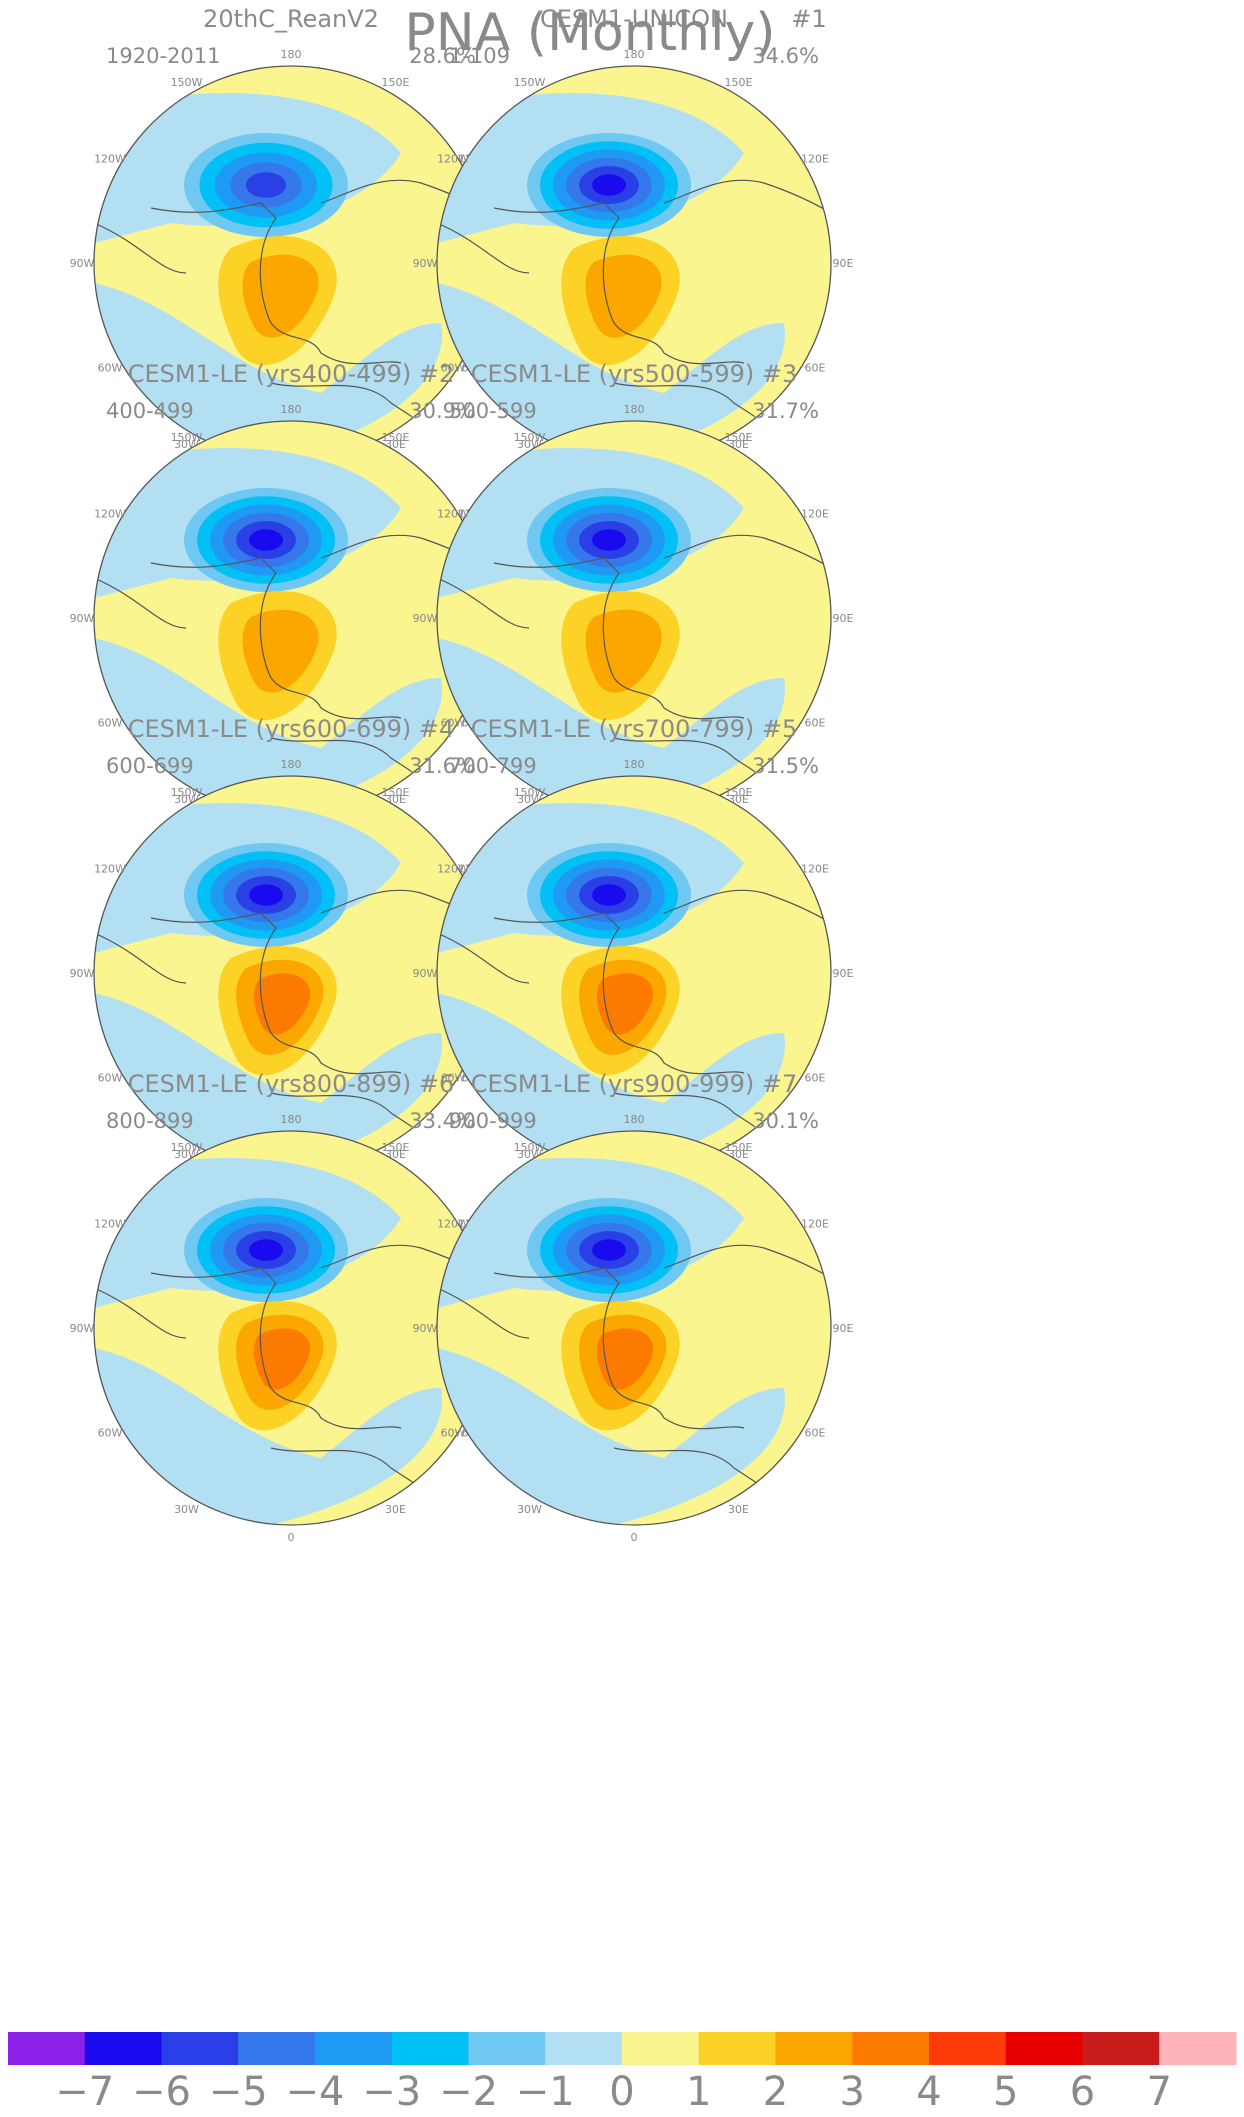  I want to click on panel-title: CESM1-LE (yrs400-499) #2, so click(291, 374).